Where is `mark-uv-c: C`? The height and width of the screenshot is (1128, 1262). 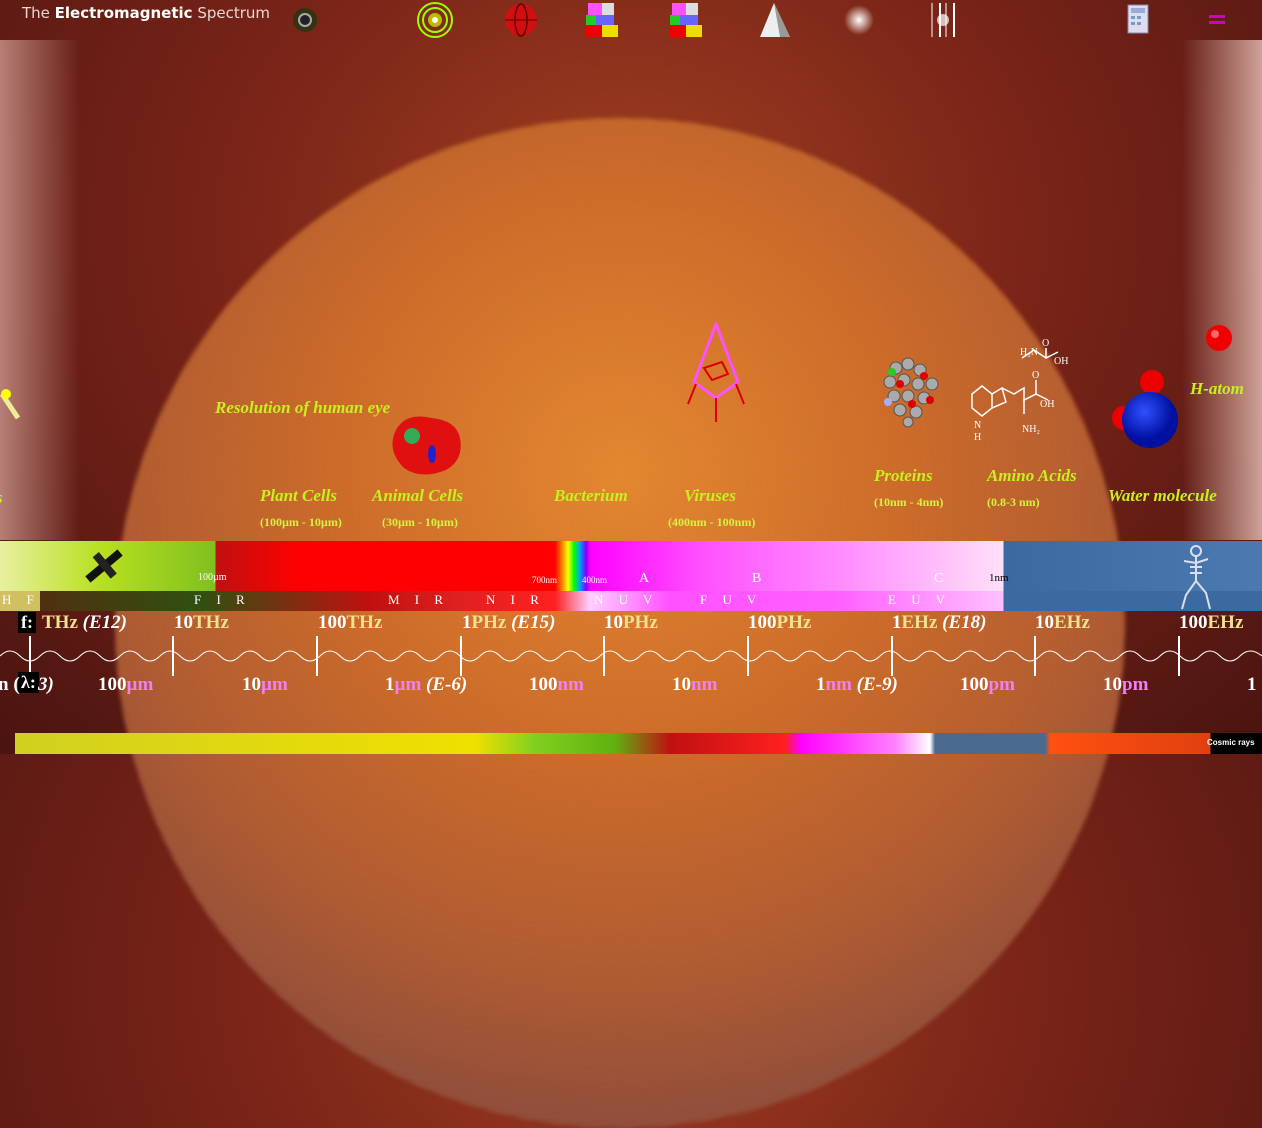
mark-uv-c: C is located at coordinates (939, 578).